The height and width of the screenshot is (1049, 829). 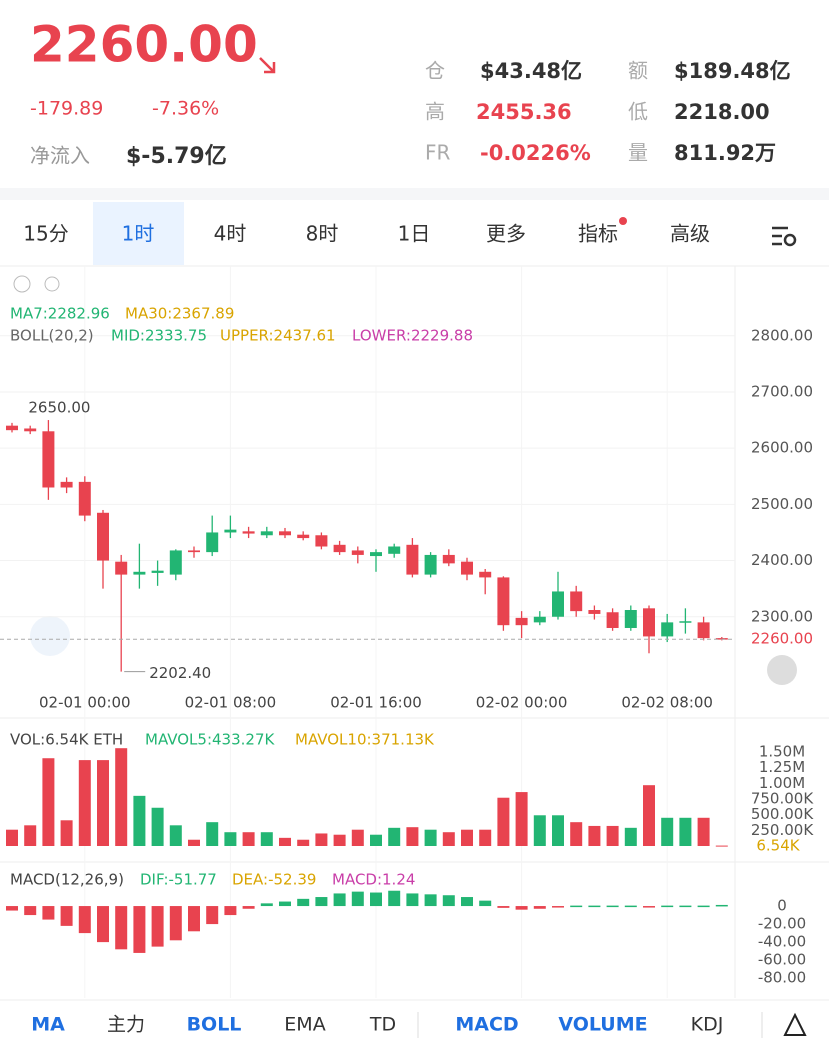 I want to click on expand-button, so click(x=50, y=636).